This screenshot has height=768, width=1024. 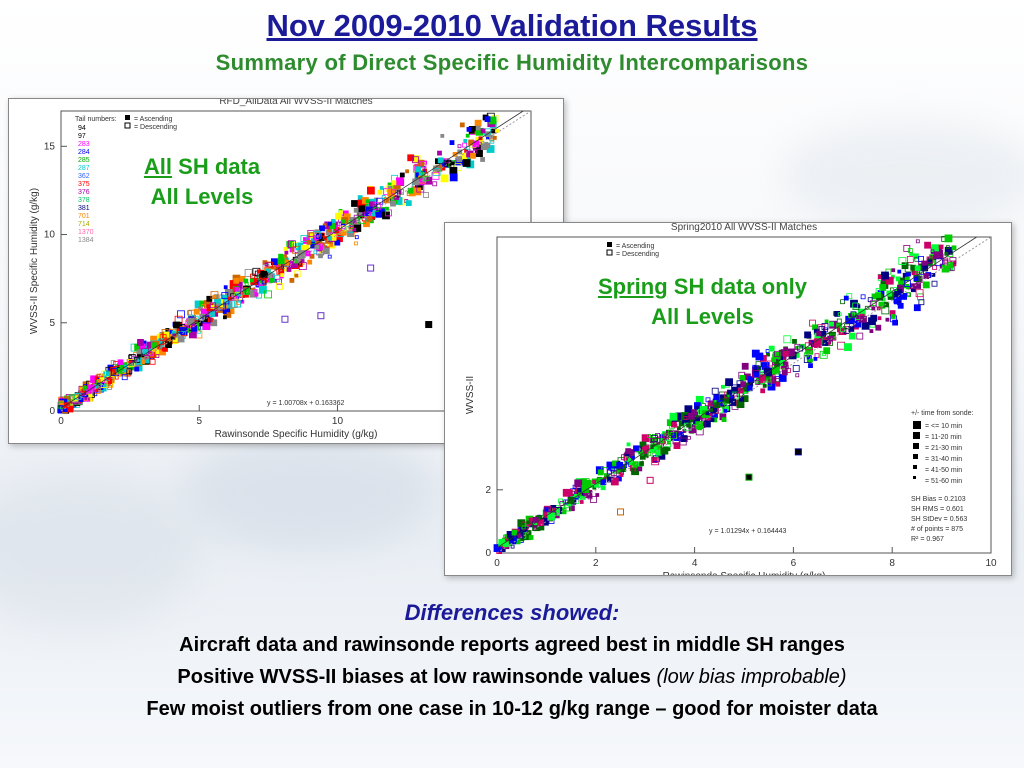 What do you see at coordinates (488, 553) in the screenshot?
I see `y-tick-label-0: 0` at bounding box center [488, 553].